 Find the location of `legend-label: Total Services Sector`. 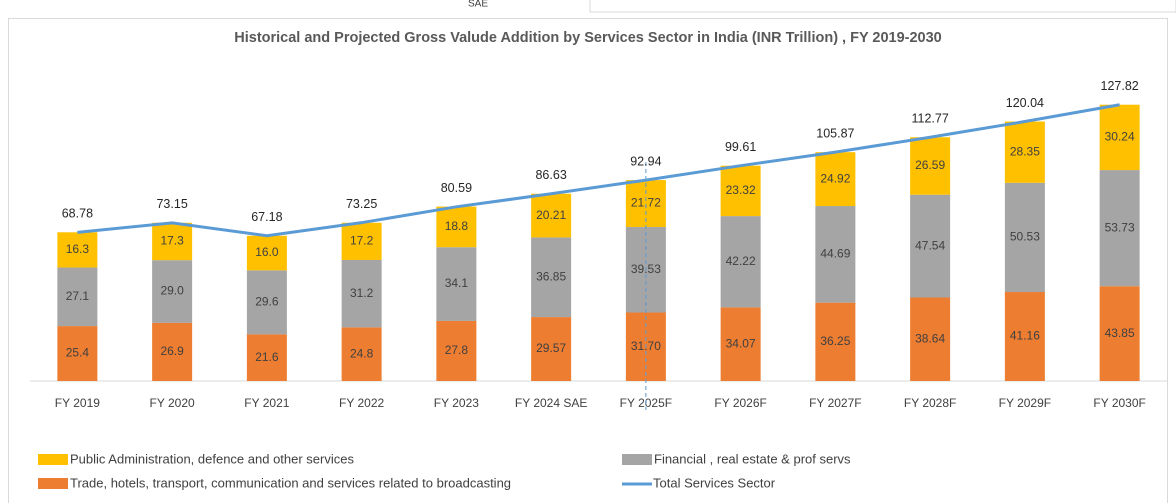

legend-label: Total Services Sector is located at coordinates (714, 482).